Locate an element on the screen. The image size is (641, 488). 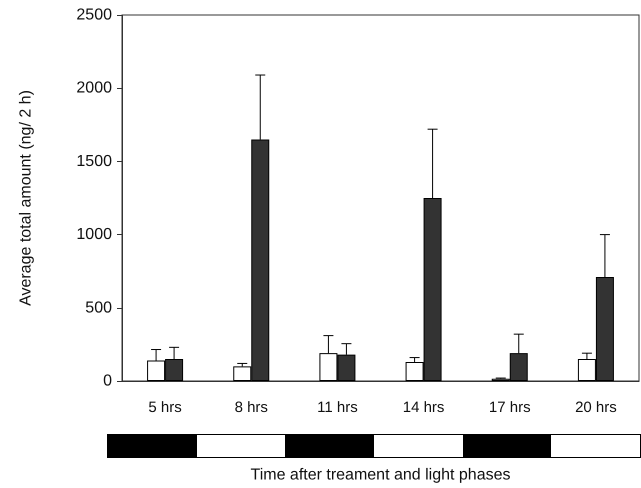
x-tick-label: 20 hrs is located at coordinates (596, 407).